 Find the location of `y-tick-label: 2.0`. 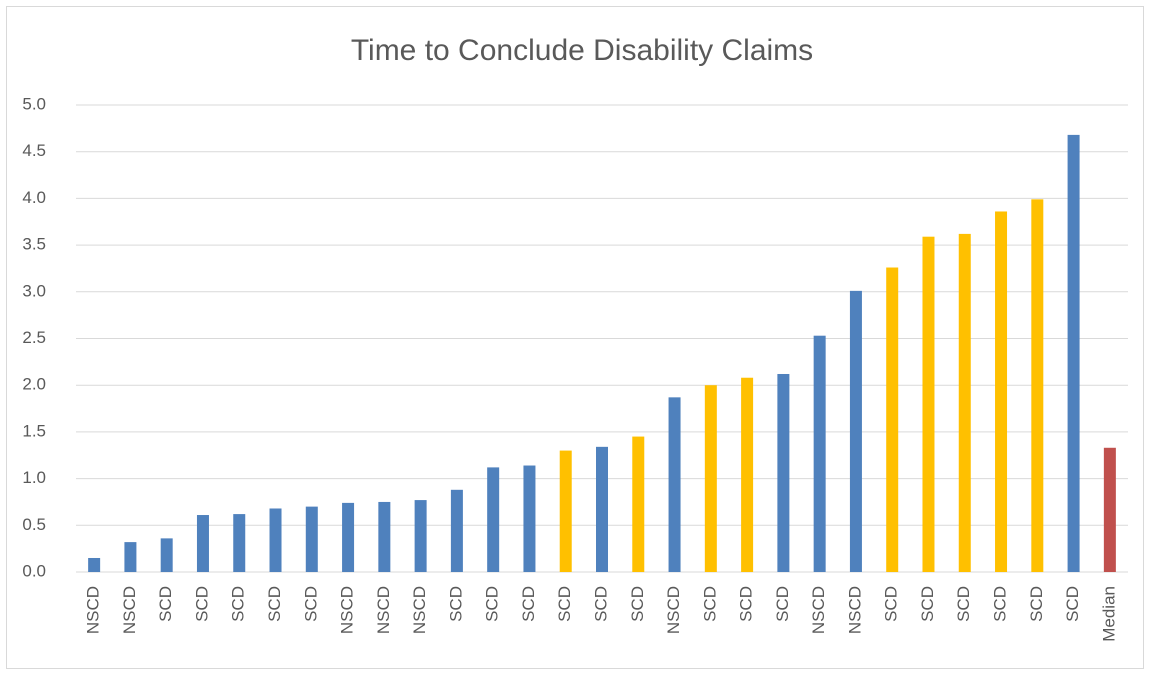

y-tick-label: 2.0 is located at coordinates (34, 384).